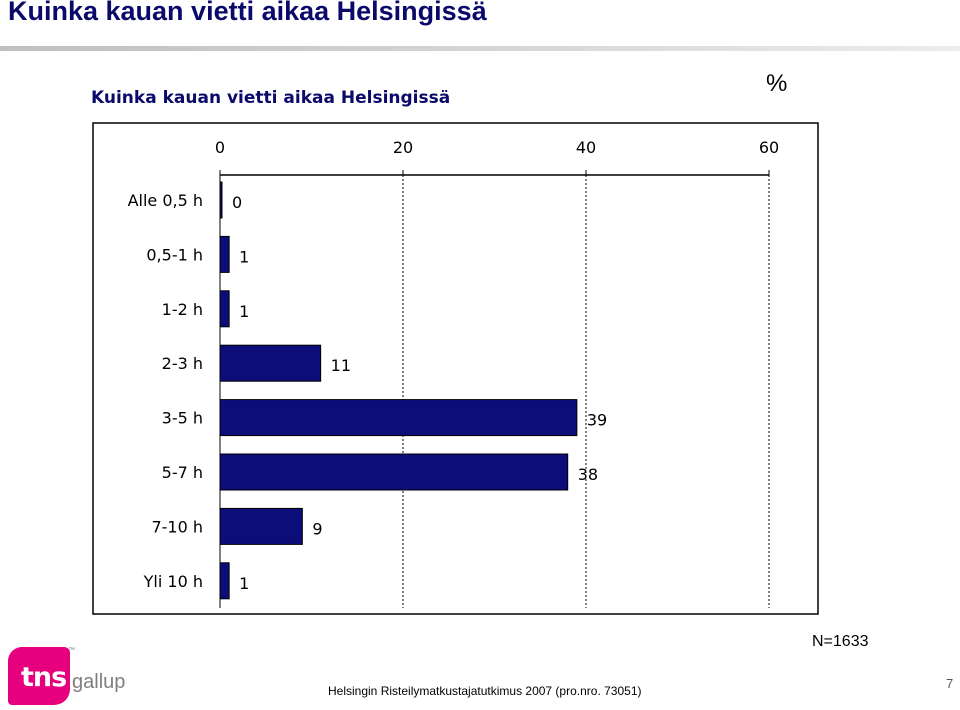 This screenshot has height=710, width=960. I want to click on logo-trademark: ™, so click(71, 650).